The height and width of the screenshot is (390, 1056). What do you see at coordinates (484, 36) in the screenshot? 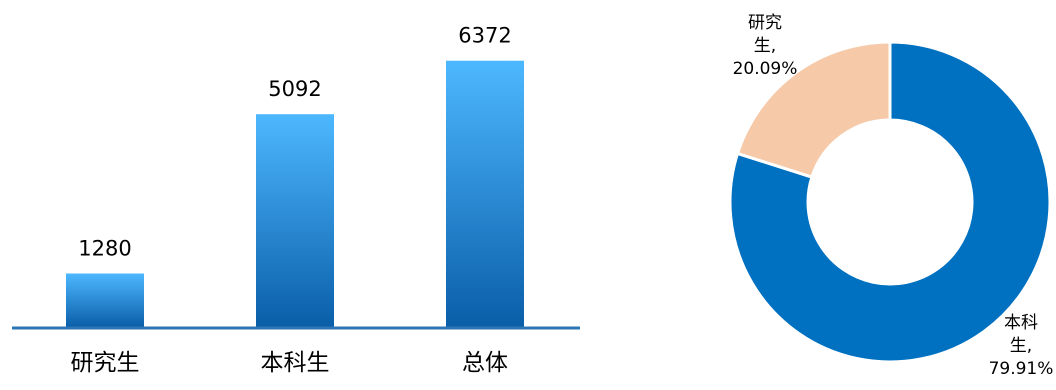
I see `bar-value-label: 6372` at bounding box center [484, 36].